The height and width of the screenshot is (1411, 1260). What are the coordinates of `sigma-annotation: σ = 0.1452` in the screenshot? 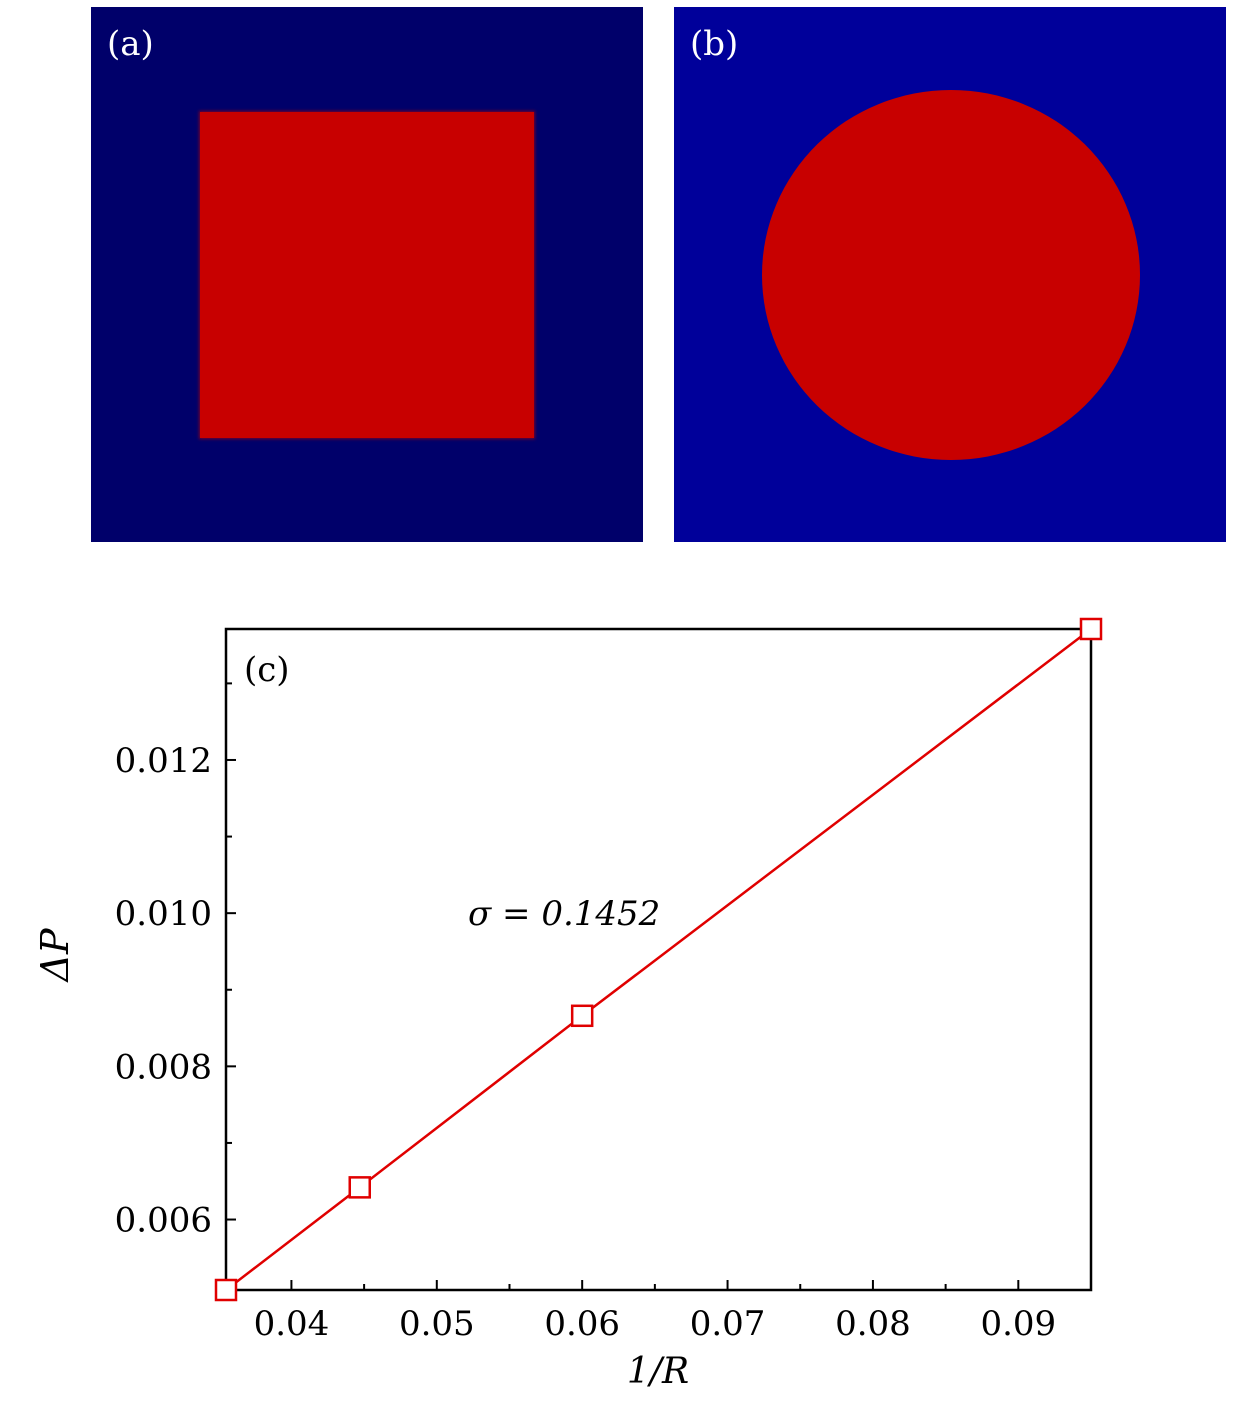 It's located at (564, 914).